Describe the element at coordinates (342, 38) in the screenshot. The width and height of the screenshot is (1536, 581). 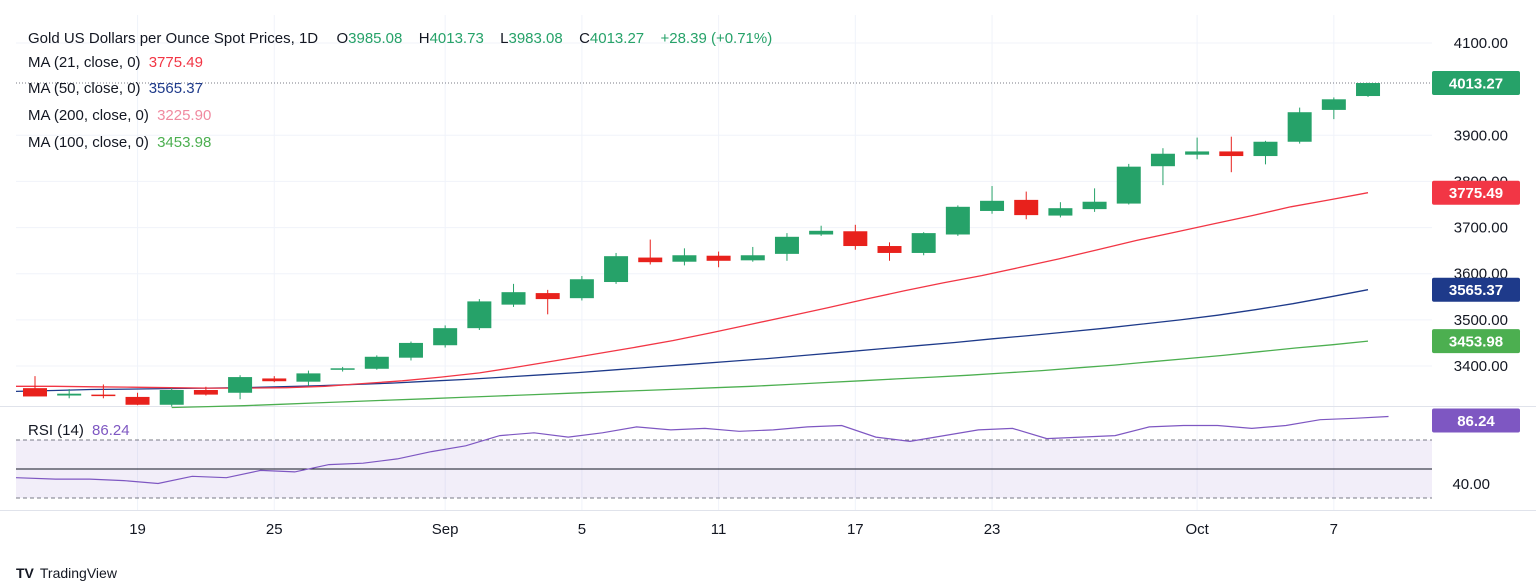
I see `open-label: O` at that location.